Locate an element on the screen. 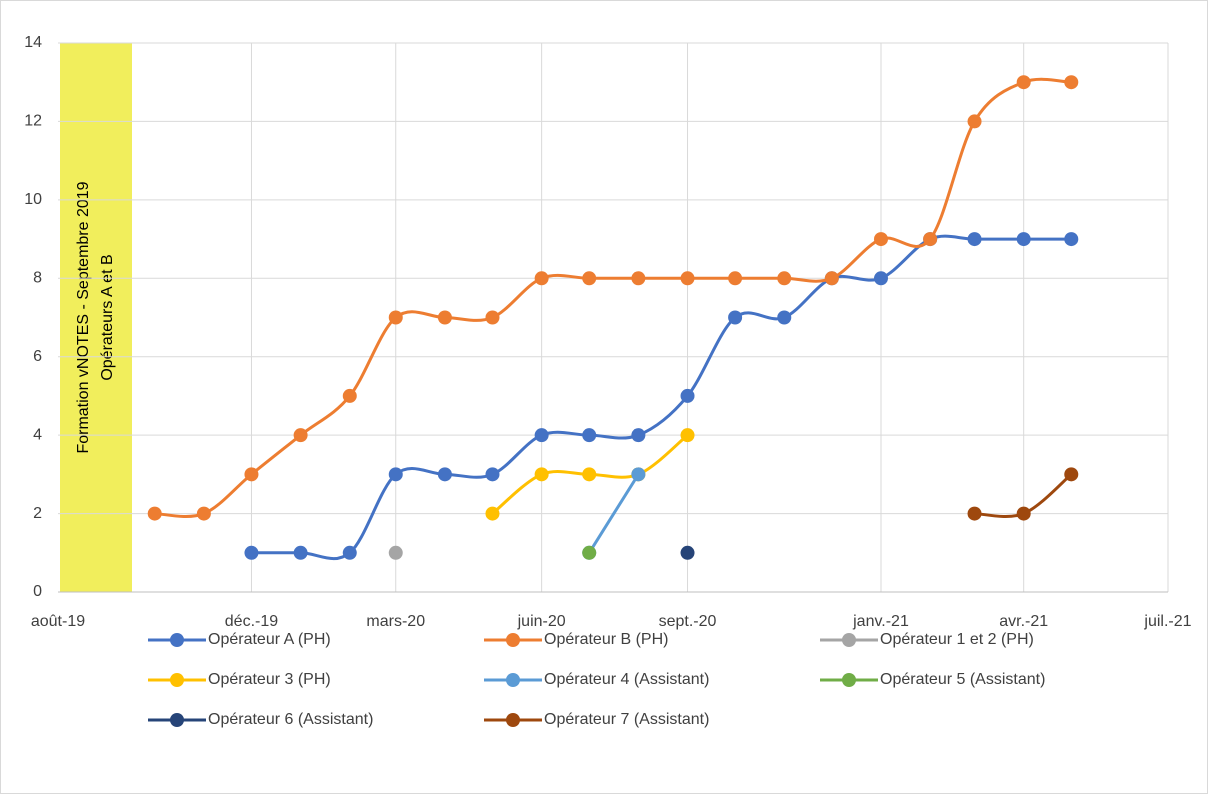 Image resolution: width=1208 pixels, height=794 pixels. y-tick-label: 12 is located at coordinates (33, 121).